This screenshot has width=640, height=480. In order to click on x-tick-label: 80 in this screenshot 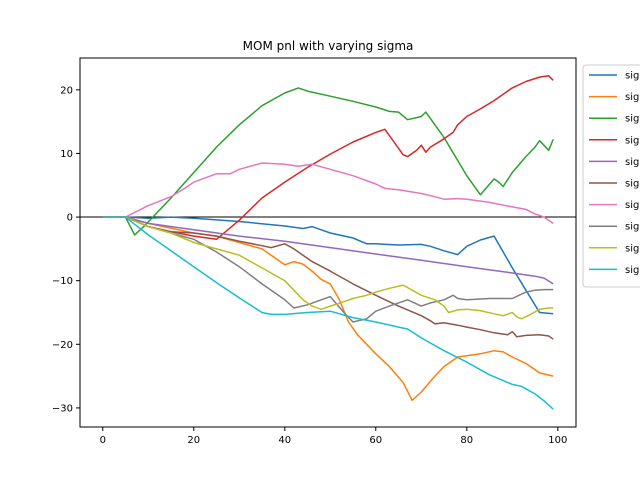, I will do `click(466, 440)`.